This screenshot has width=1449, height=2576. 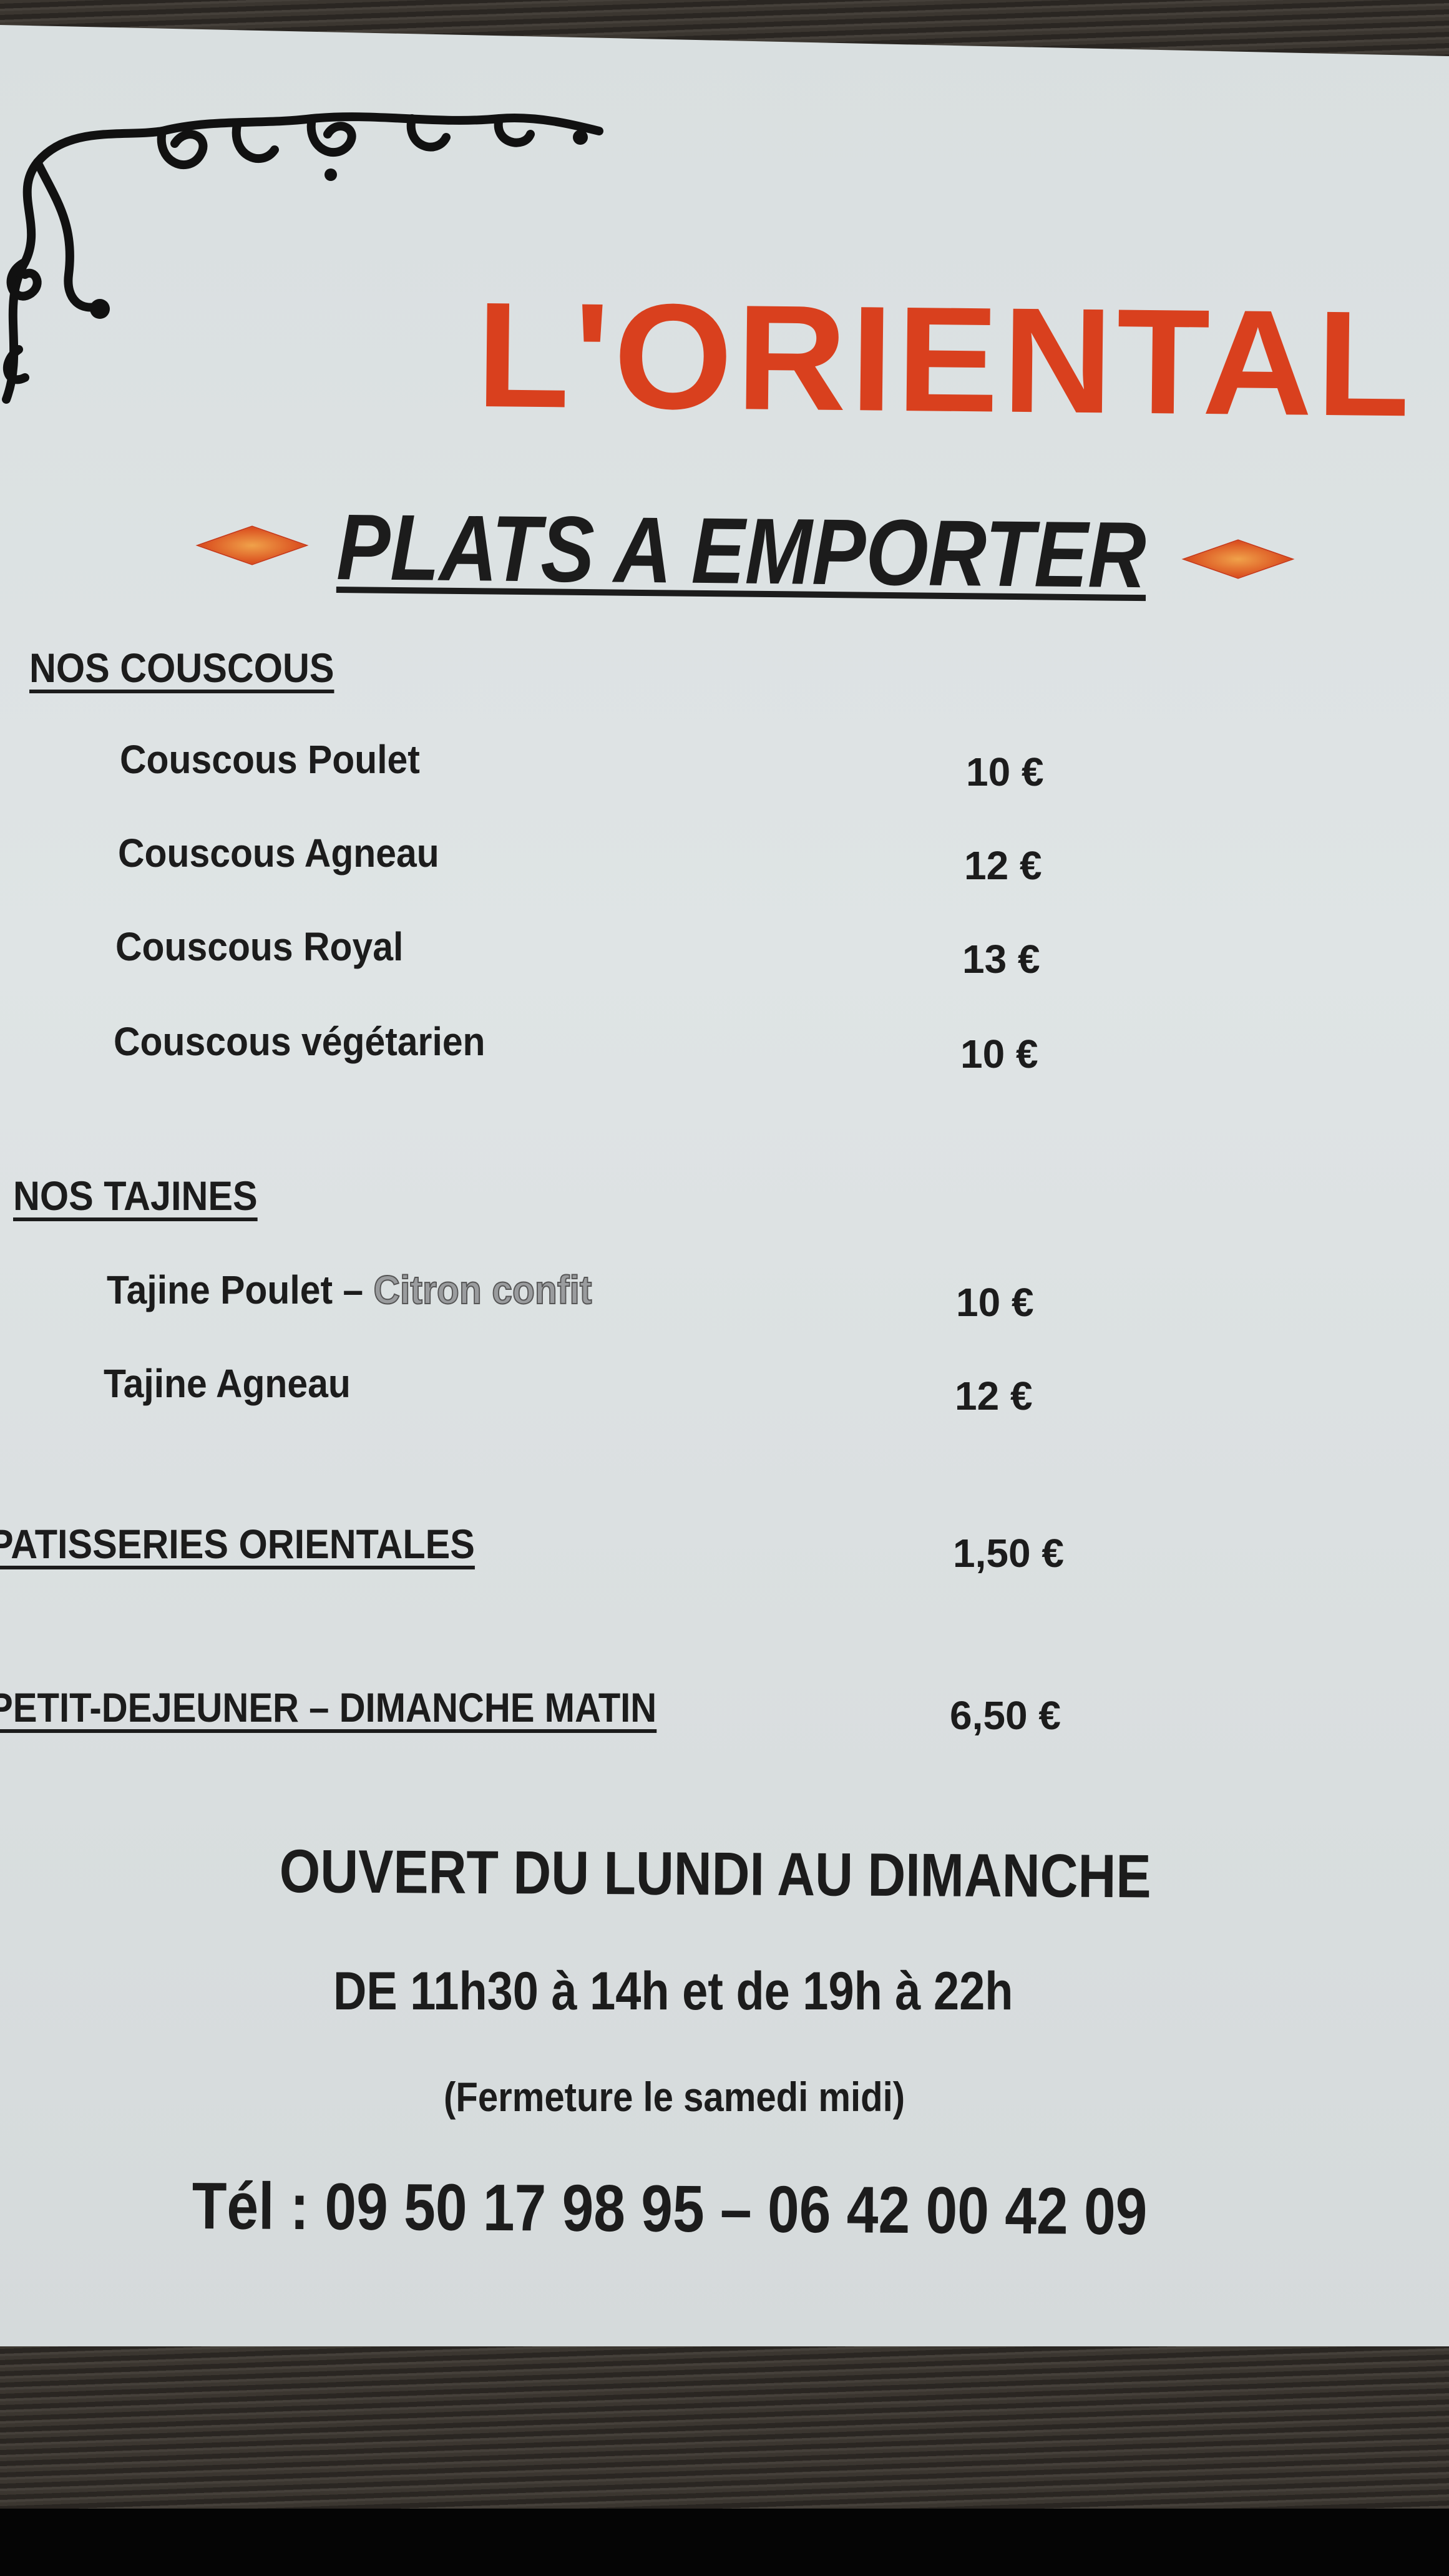 What do you see at coordinates (673, 1991) in the screenshot?
I see `opening-hours: DE 11h30 à 14h et de 19h à 22h` at bounding box center [673, 1991].